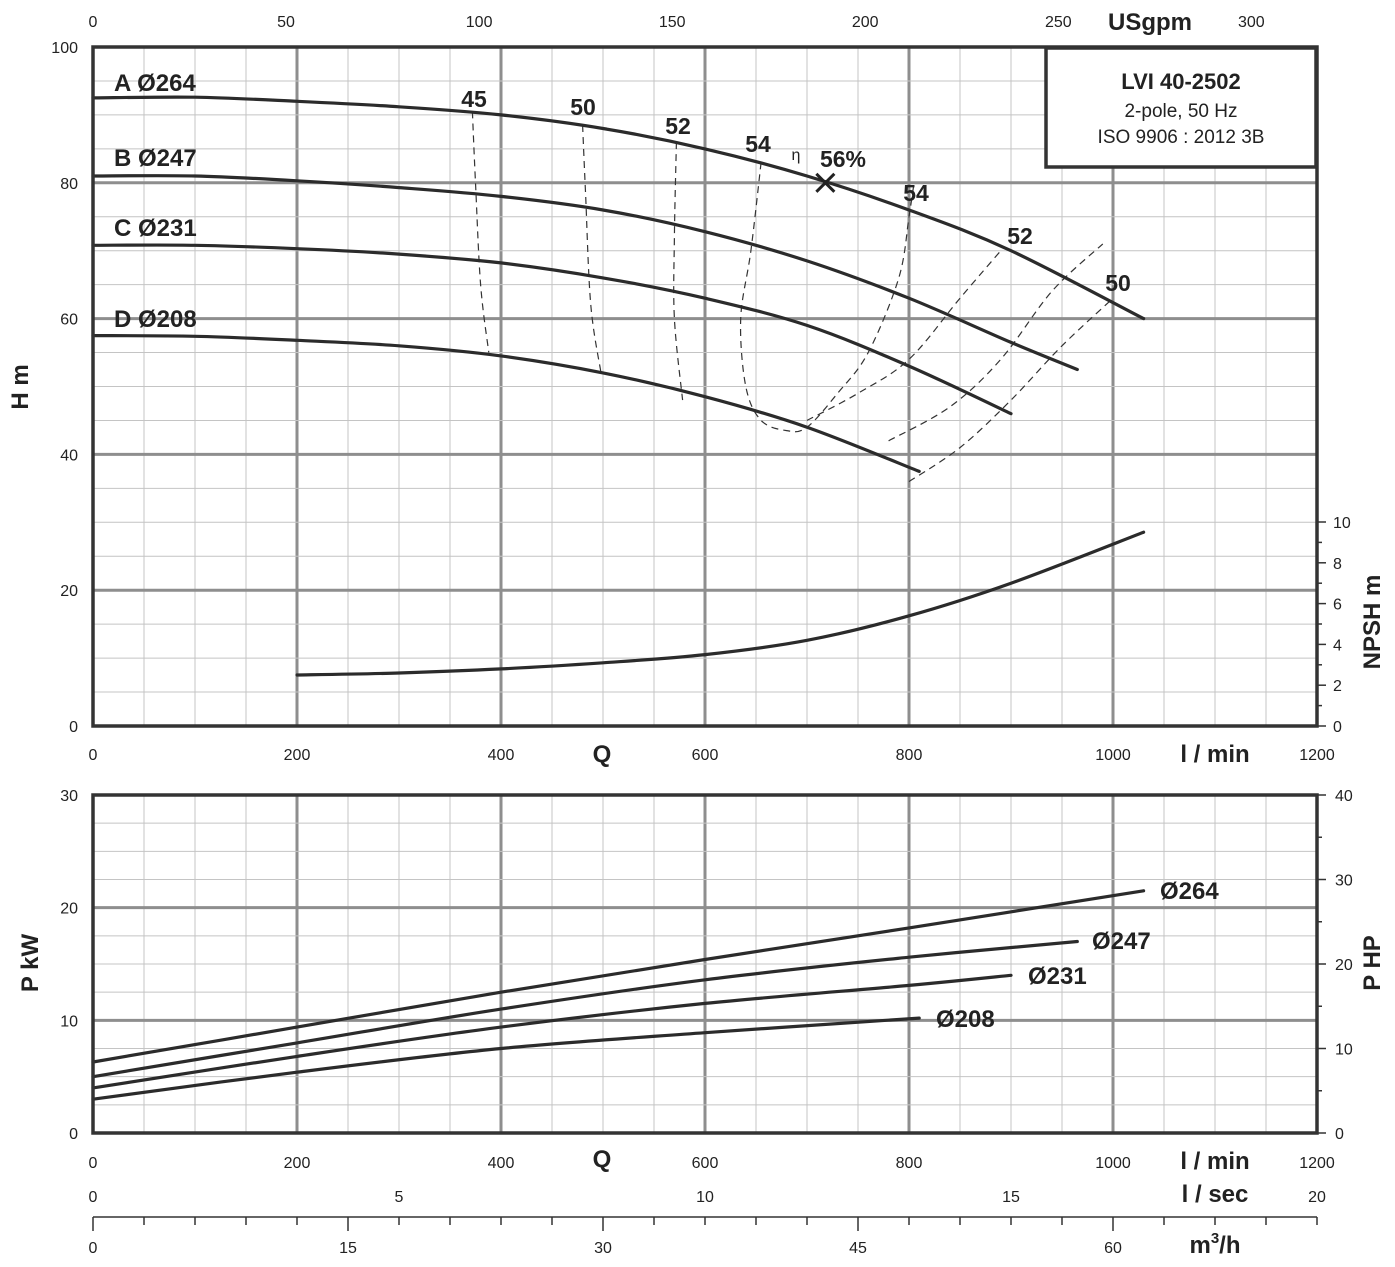  Describe the element at coordinates (705, 1197) in the screenshot. I see `lsec-tick-label: 10` at that location.